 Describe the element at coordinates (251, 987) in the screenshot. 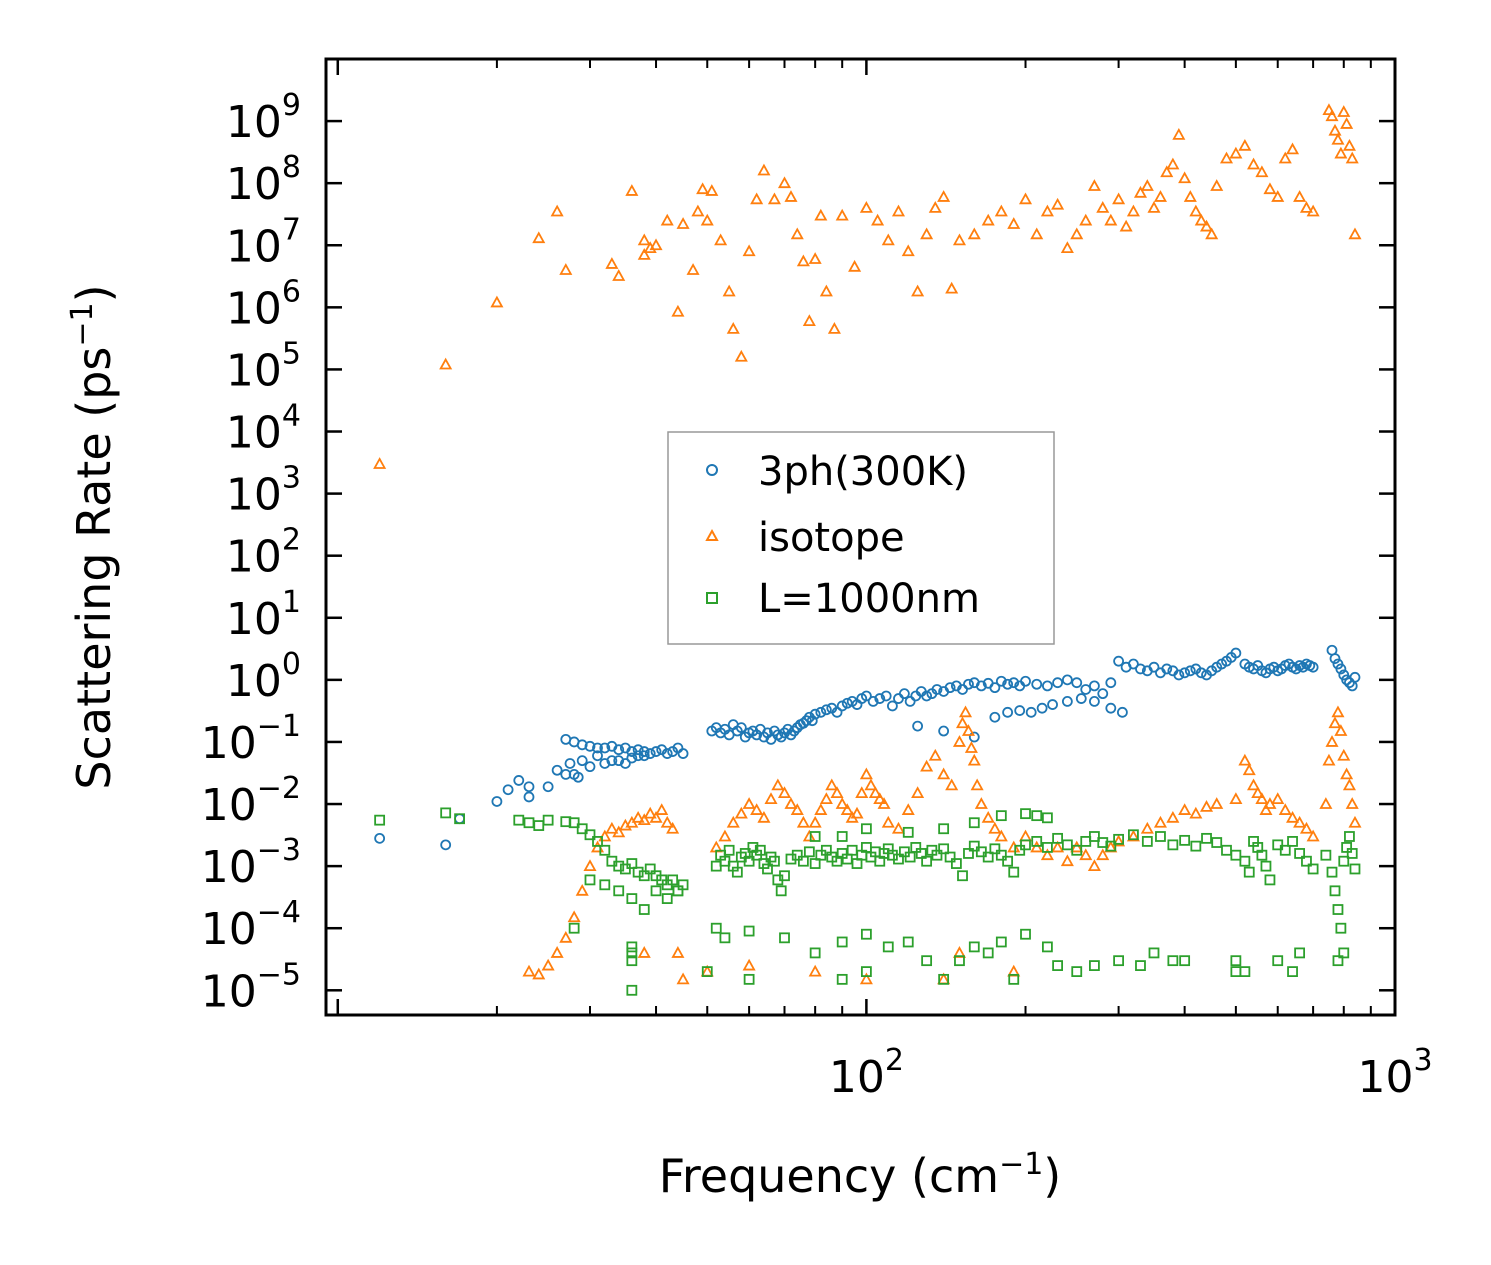

I see `y-tick-label: 10⁻⁵` at that location.